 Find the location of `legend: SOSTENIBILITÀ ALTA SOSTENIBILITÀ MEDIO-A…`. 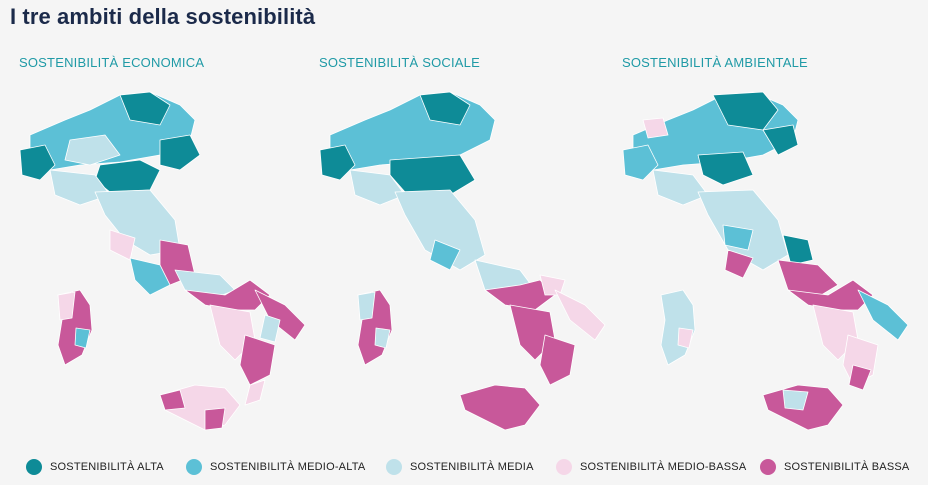

legend: SOSTENIBILITÀ ALTA SOSTENIBILITÀ MEDIO-A… is located at coordinates (464, 467).